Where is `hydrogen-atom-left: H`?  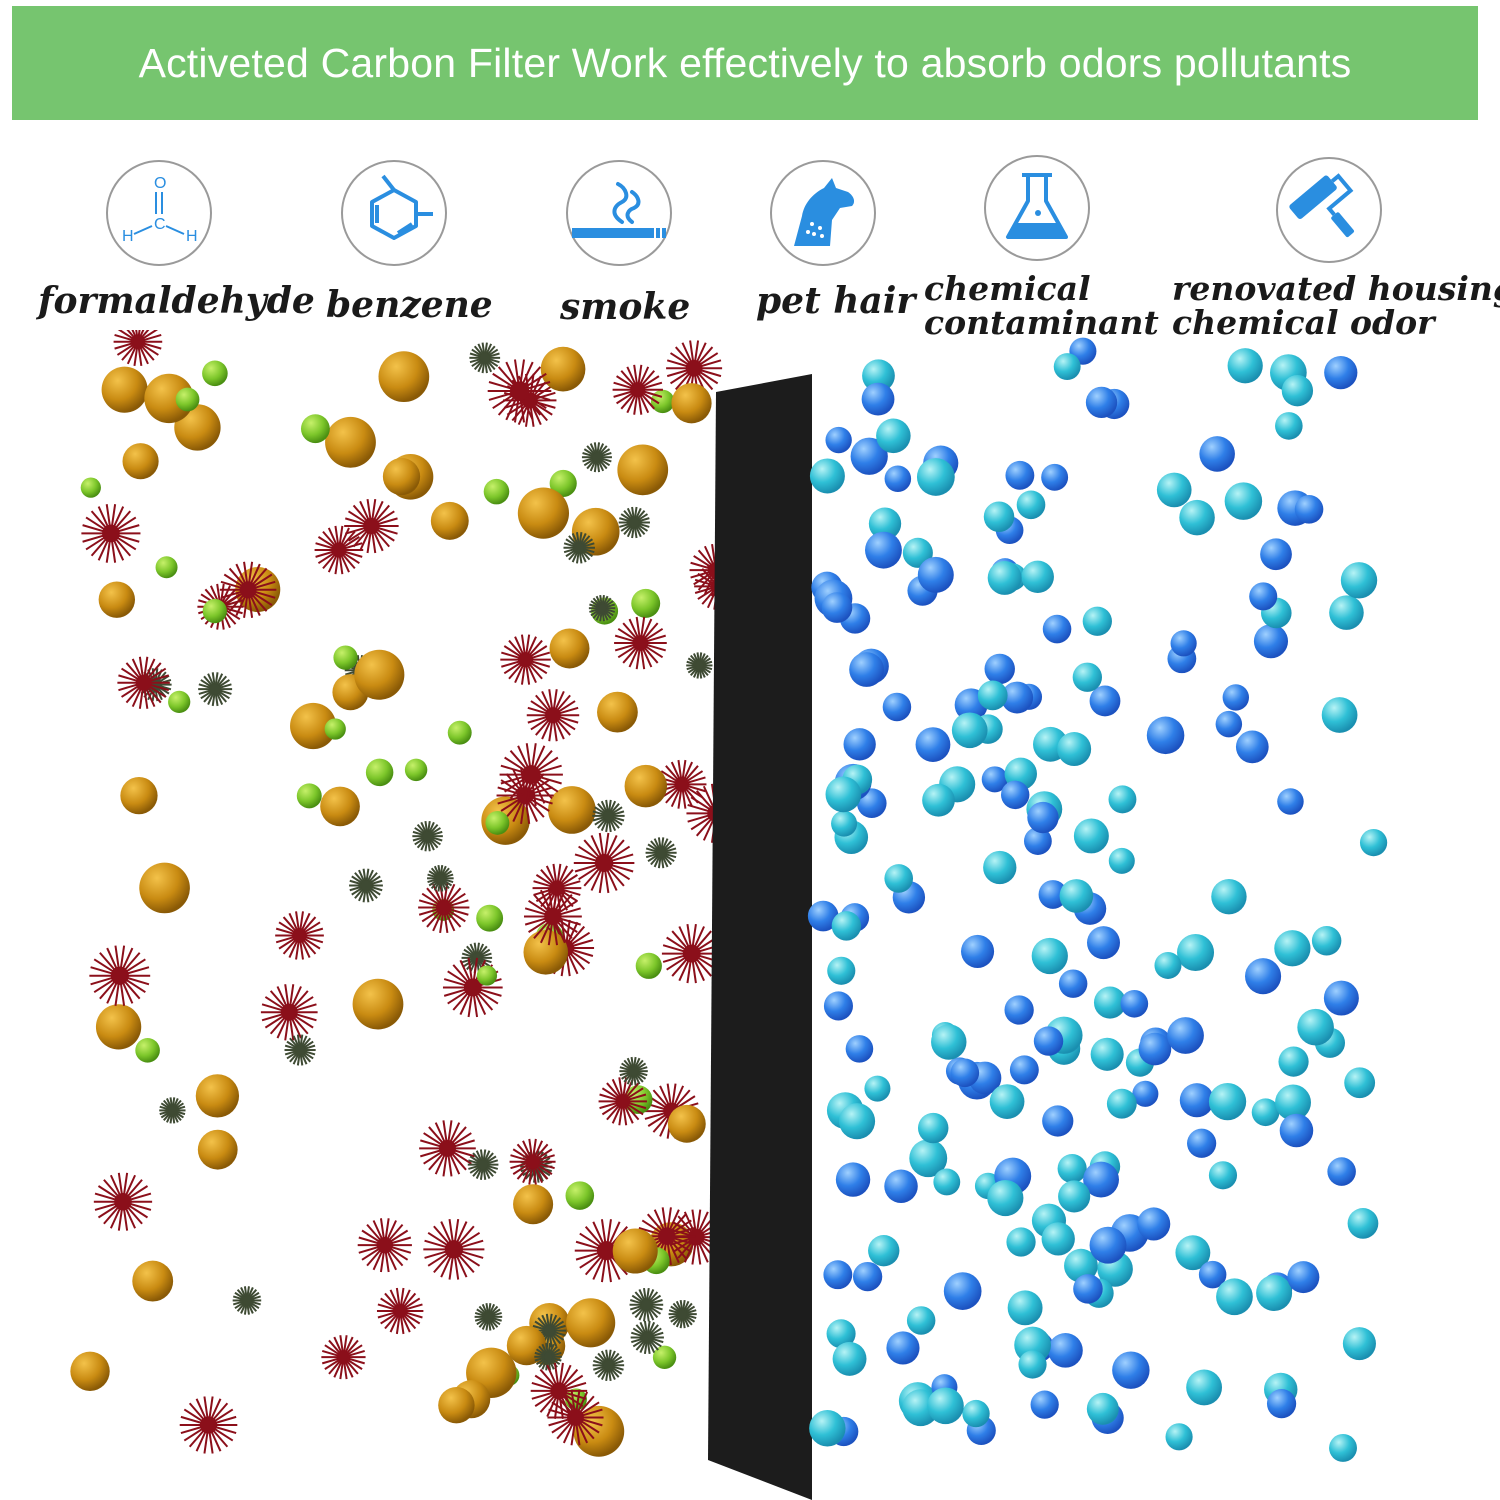
hydrogen-atom-left: H is located at coordinates (128, 236).